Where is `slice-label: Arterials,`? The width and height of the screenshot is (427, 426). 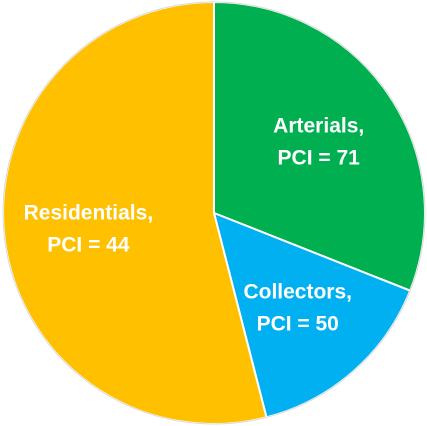 slice-label: Arterials, is located at coordinates (318, 125).